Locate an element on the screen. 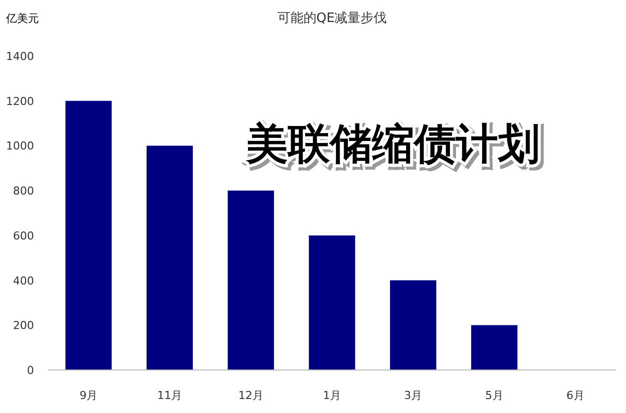 The width and height of the screenshot is (626, 413). chart-title: 可能的QE减量步伐 is located at coordinates (332, 18).